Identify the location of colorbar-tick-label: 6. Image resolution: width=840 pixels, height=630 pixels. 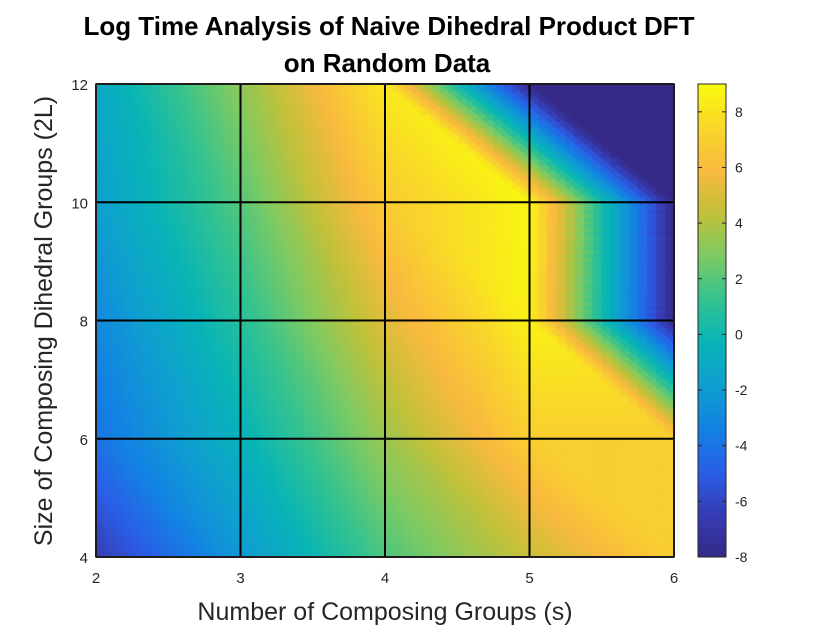
(739, 167).